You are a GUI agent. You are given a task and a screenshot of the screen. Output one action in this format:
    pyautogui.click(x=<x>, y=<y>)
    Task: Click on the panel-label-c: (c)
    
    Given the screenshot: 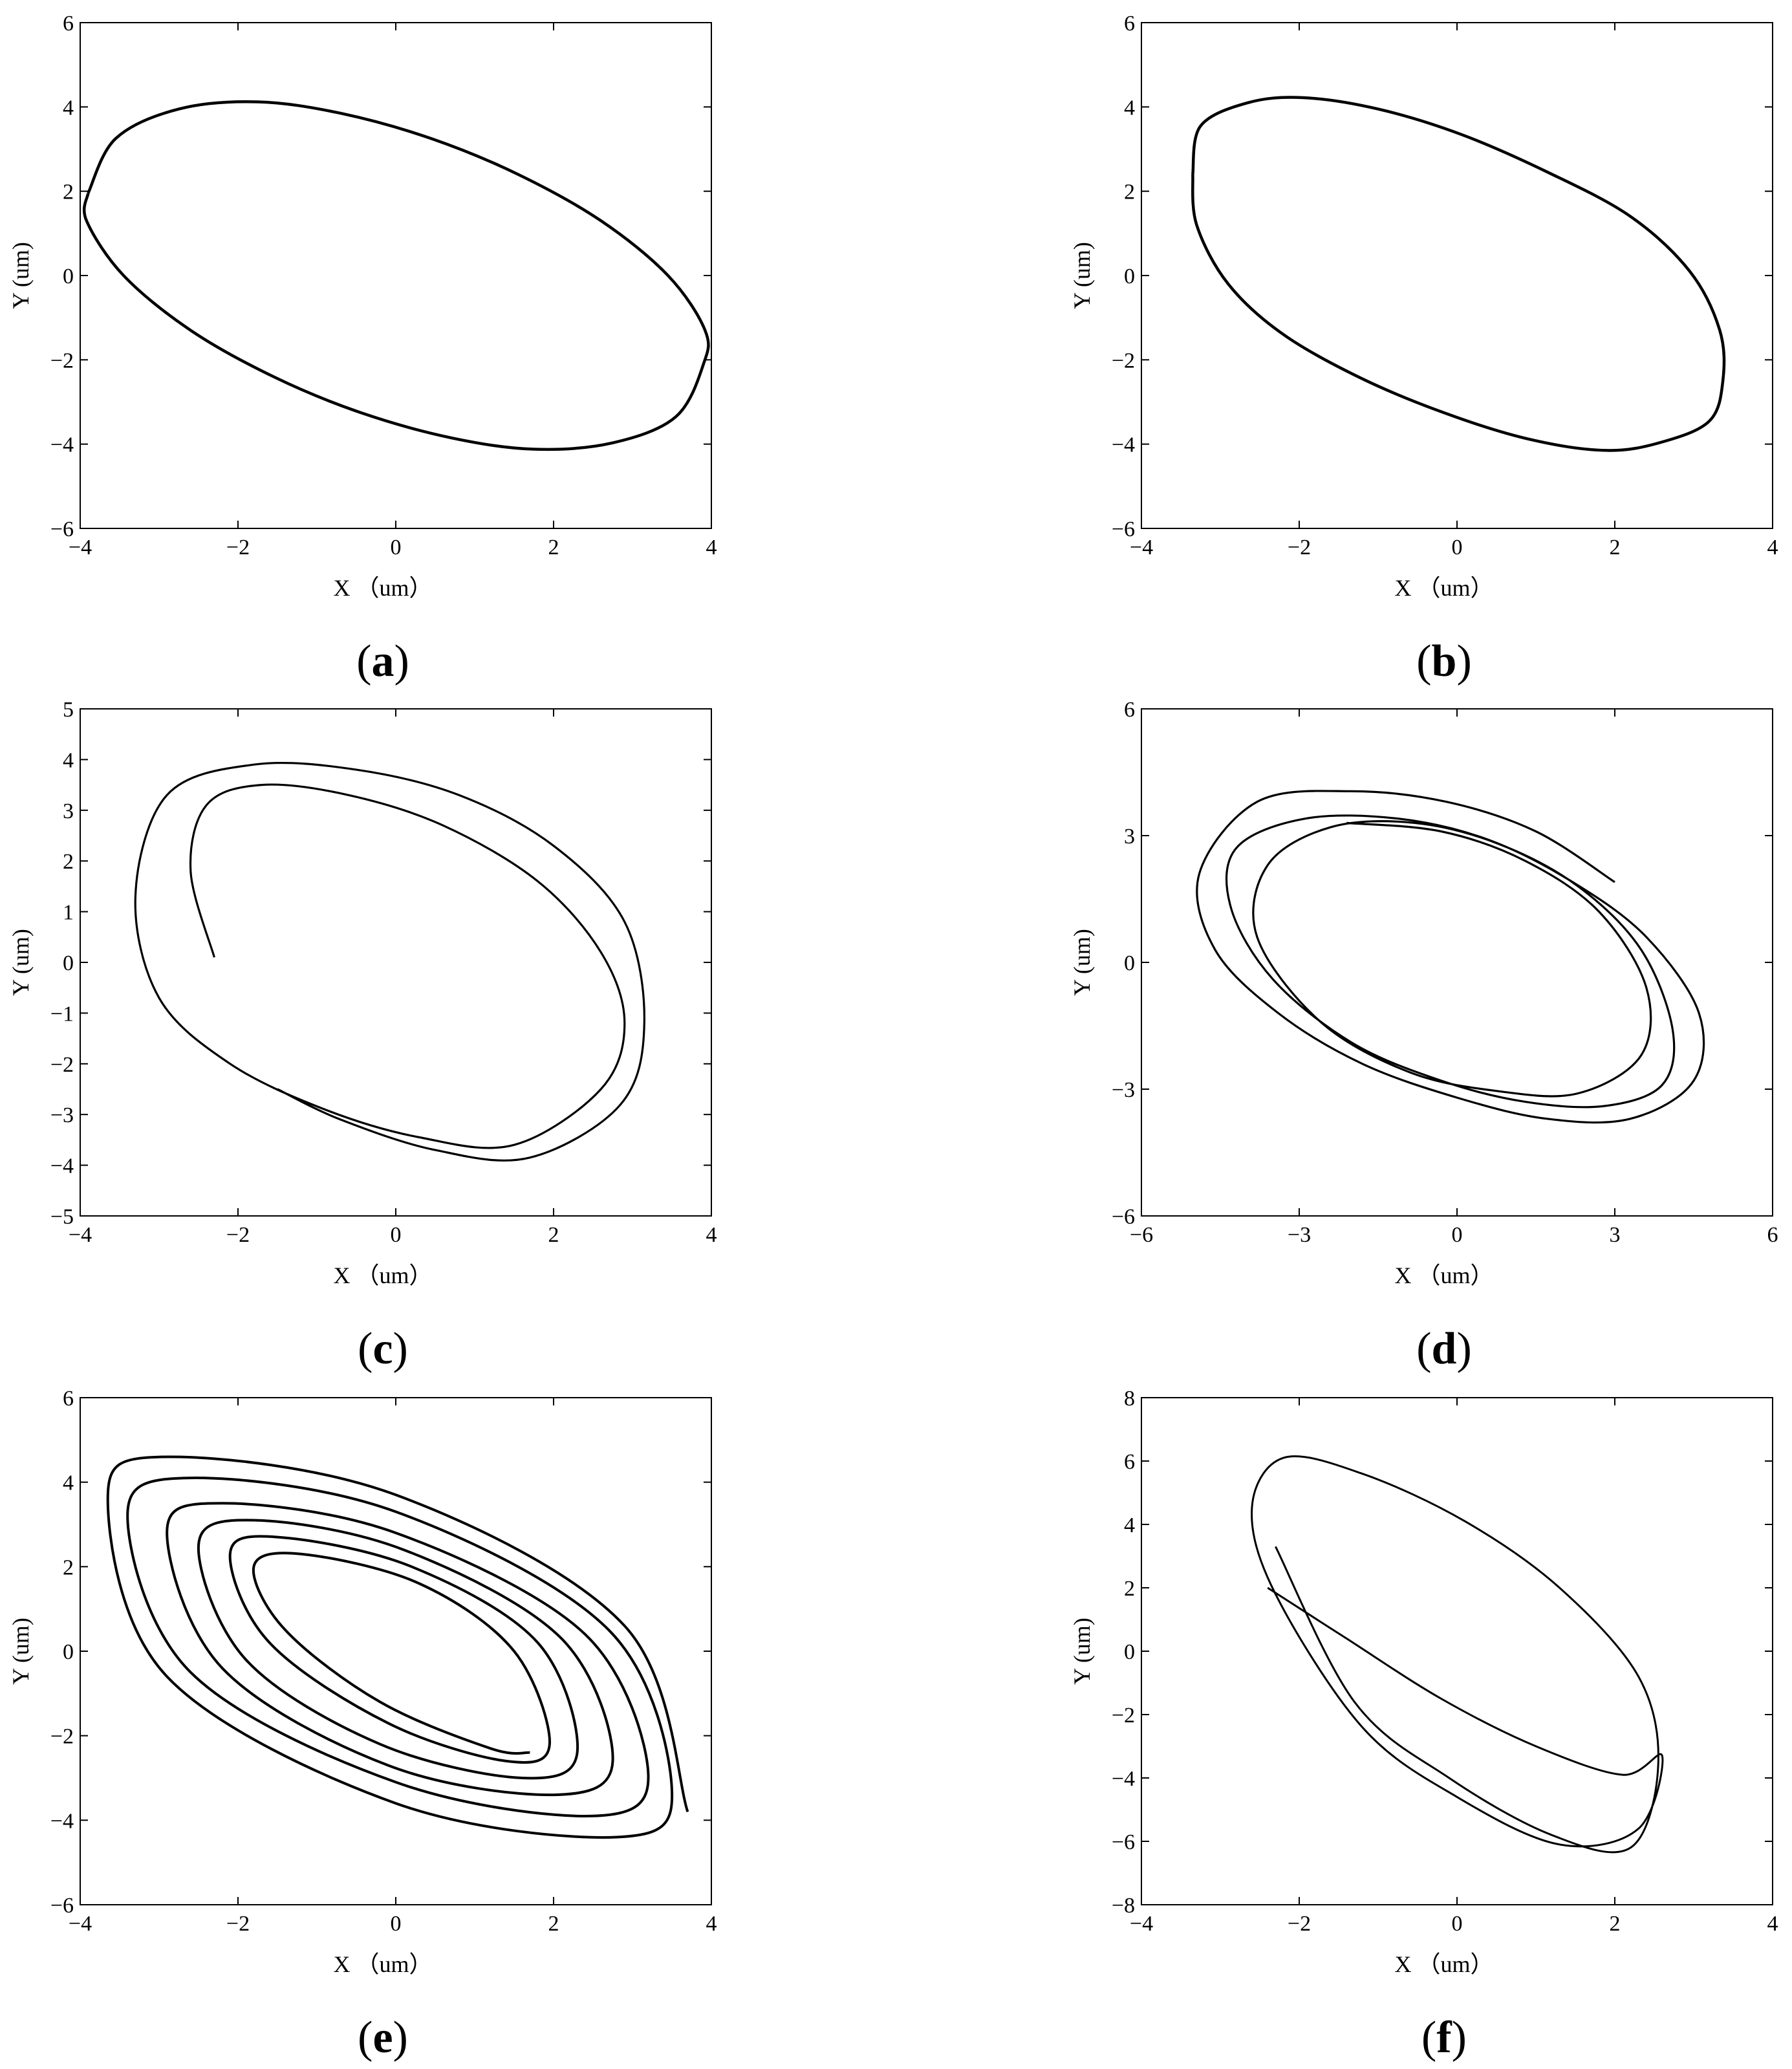 What is the action you would take?
    pyautogui.click(x=383, y=1349)
    